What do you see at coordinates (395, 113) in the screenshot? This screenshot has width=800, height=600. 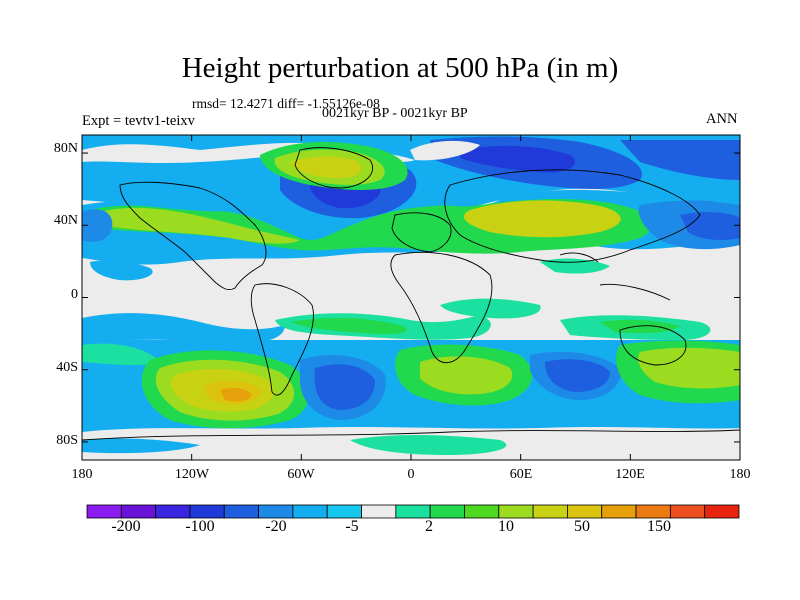 I see `period-label: 0021kyr BP - 0021kyr BP` at bounding box center [395, 113].